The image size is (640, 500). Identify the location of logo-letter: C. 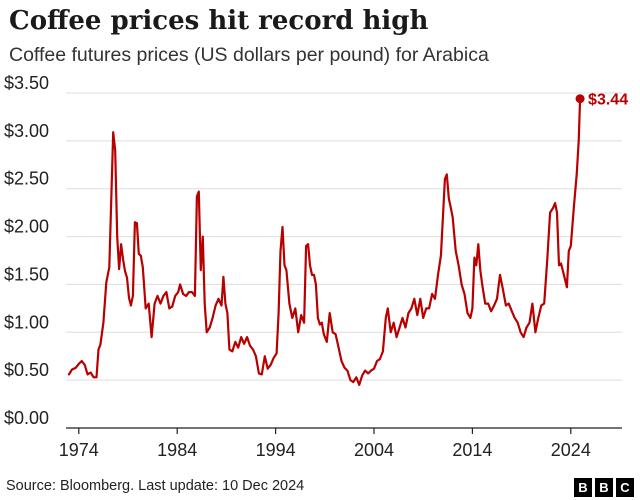
(625, 487).